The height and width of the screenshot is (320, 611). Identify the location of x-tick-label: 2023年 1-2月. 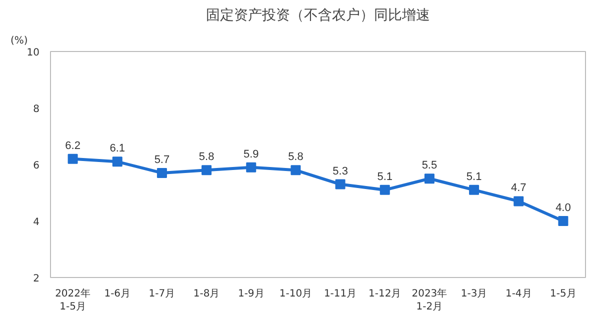
(430, 300).